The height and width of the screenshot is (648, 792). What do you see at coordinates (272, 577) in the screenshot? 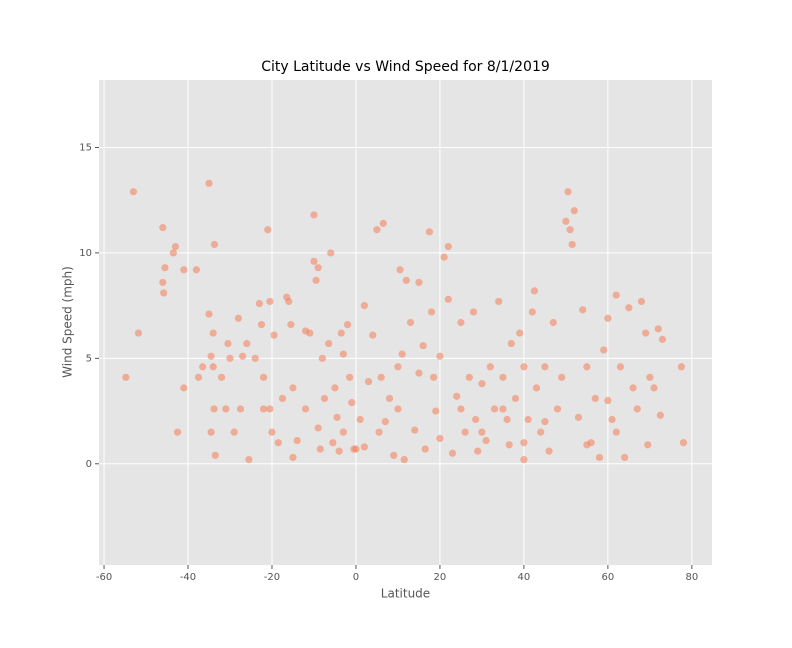
I see `x-tick-label: -20` at bounding box center [272, 577].